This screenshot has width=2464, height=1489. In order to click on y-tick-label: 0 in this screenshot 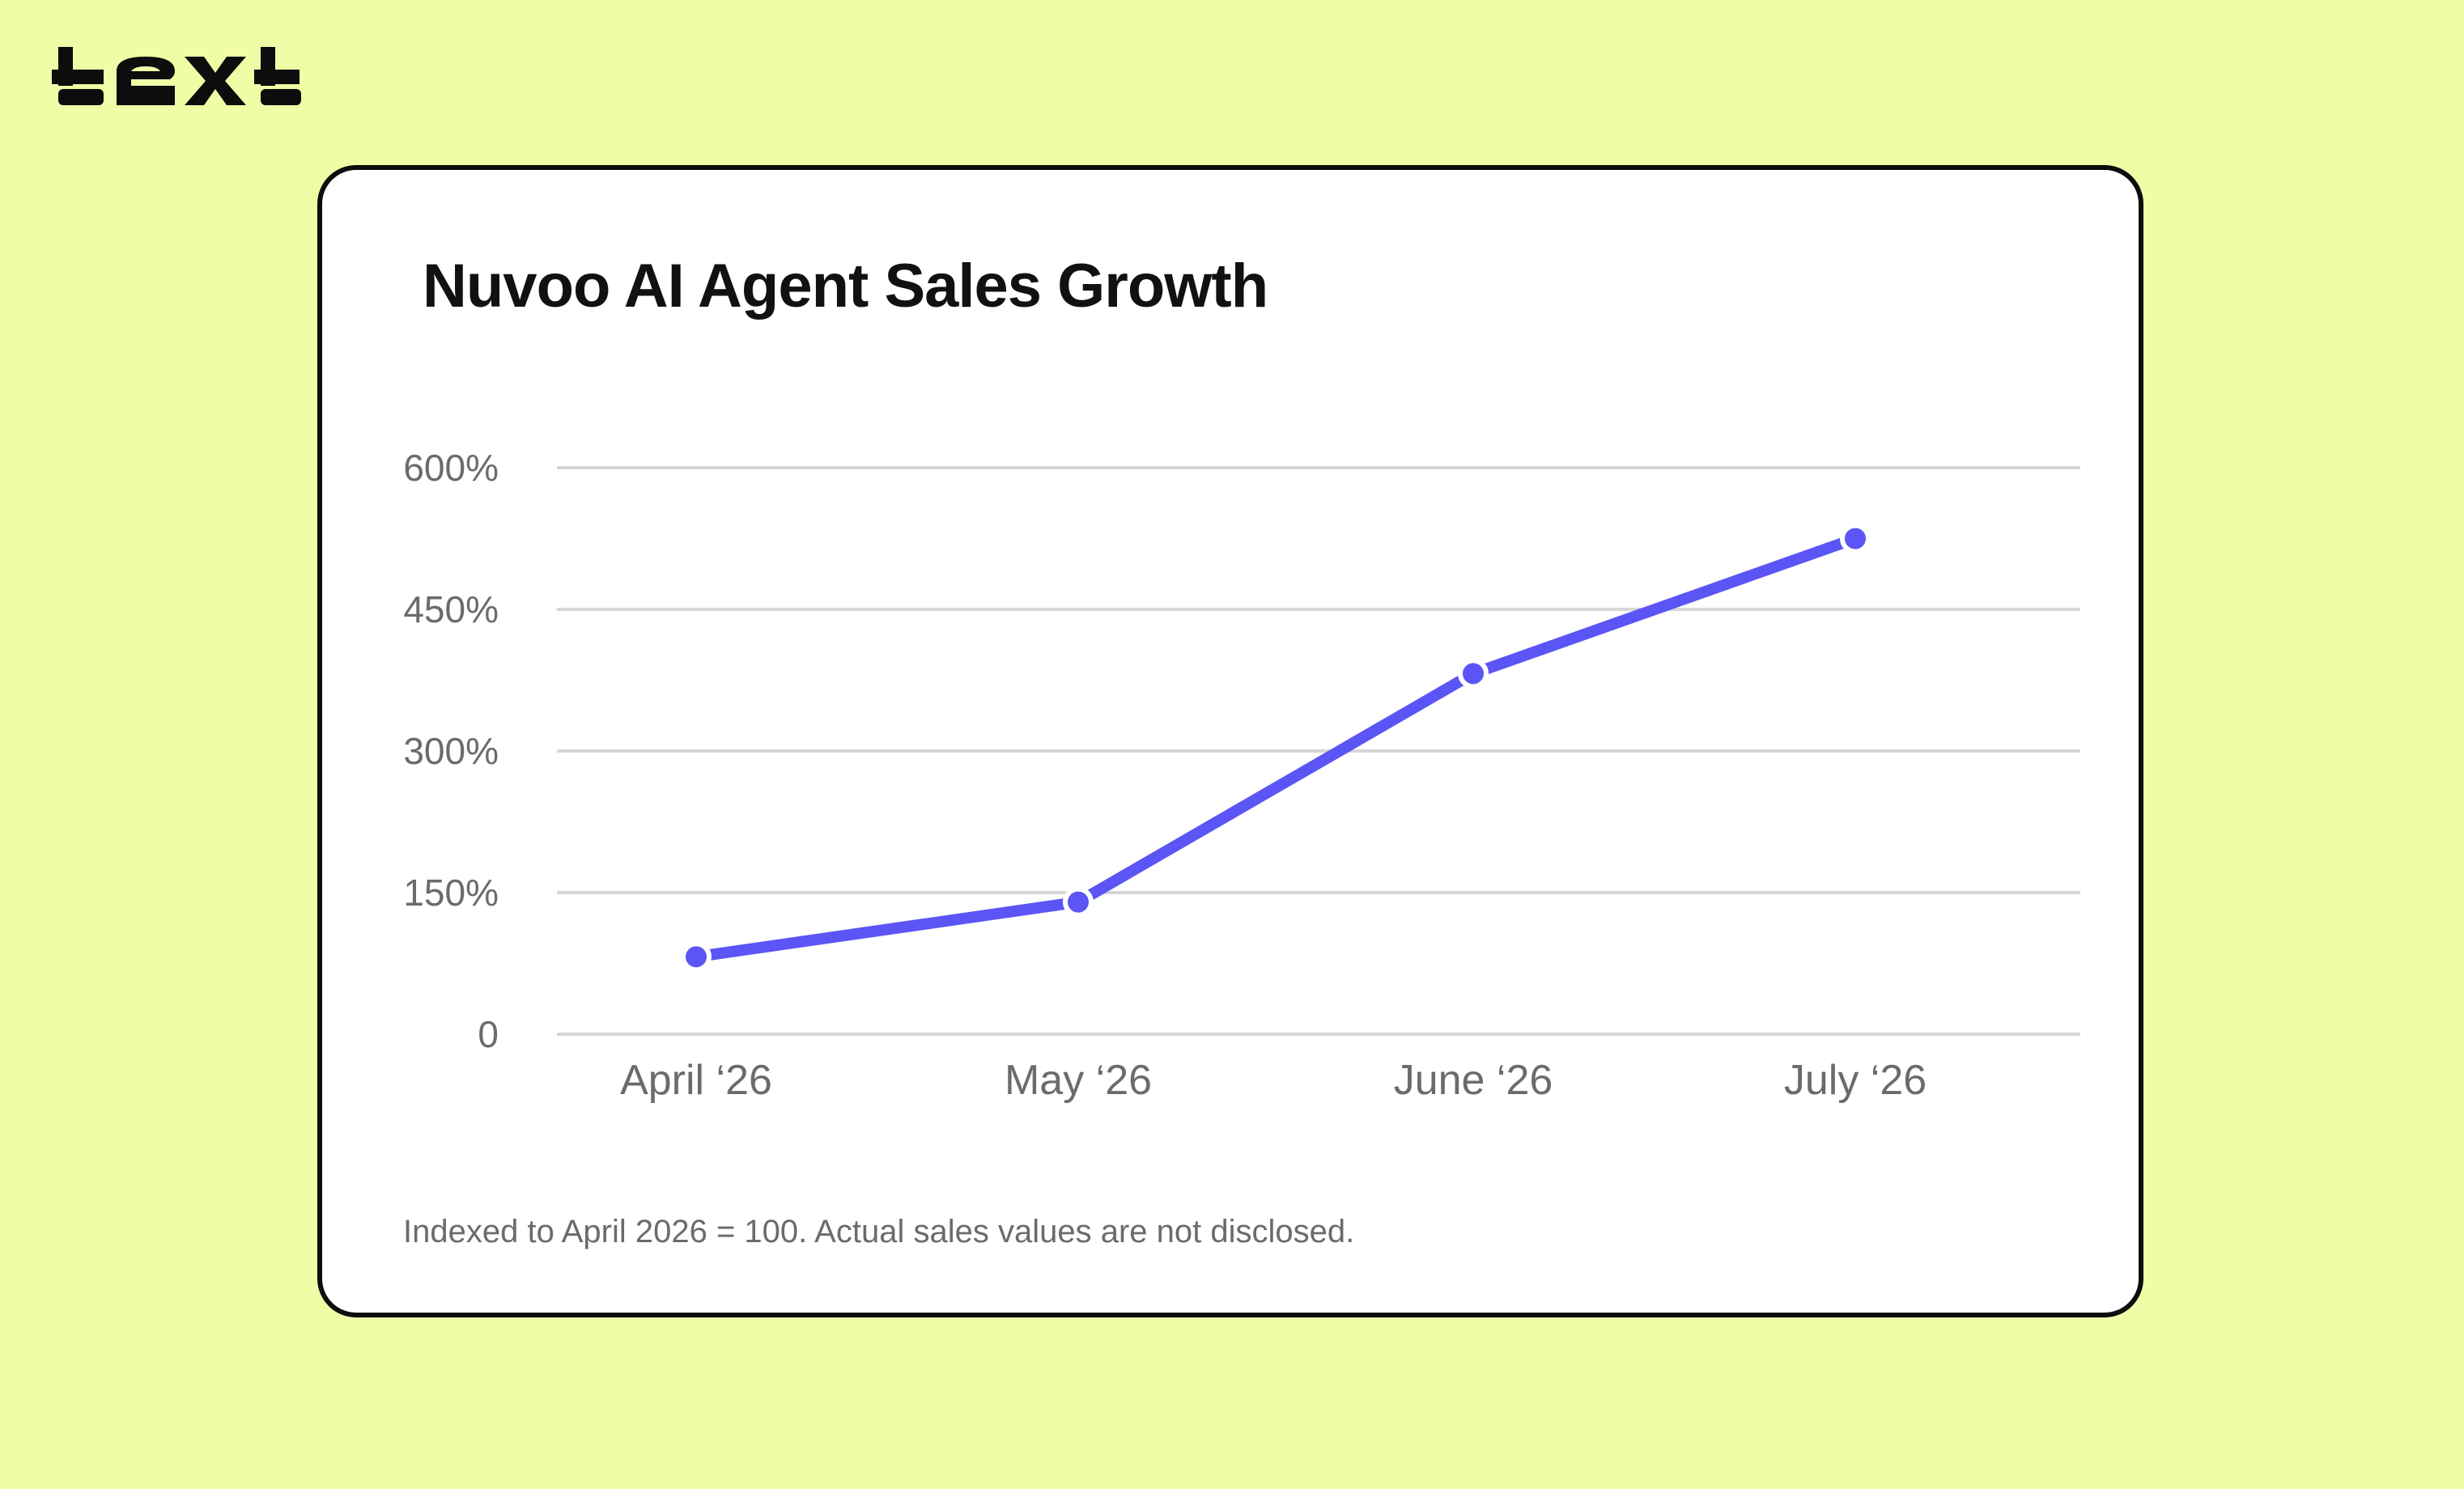, I will do `click(489, 1034)`.